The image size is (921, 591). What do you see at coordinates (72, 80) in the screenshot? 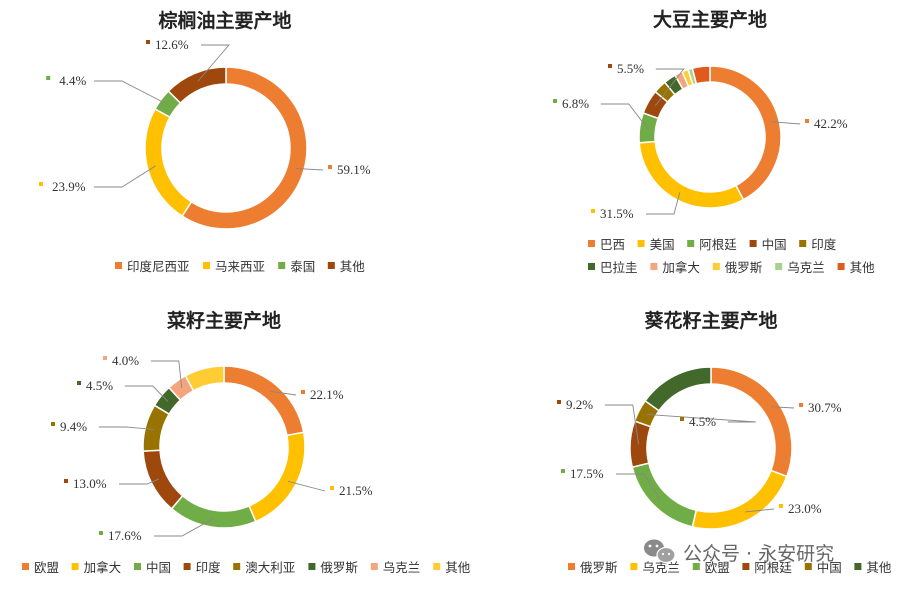
I see `data-label: 4.4%` at bounding box center [72, 80].